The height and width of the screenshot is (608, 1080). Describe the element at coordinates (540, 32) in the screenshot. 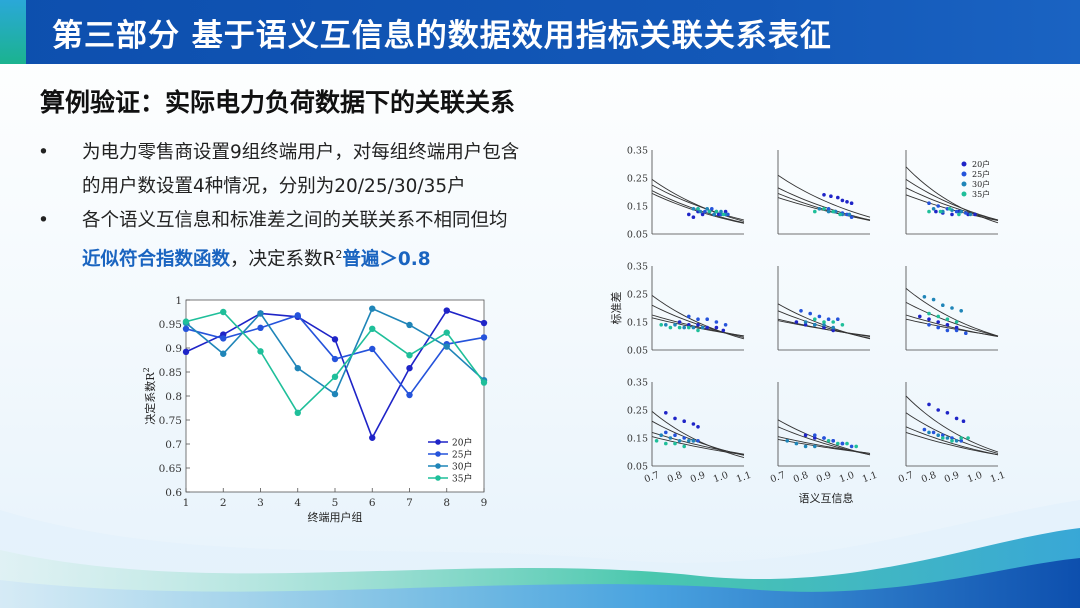

I see `header-bar: 第三部分 基于语义互信息的数据效用指标关联关系表征` at that location.